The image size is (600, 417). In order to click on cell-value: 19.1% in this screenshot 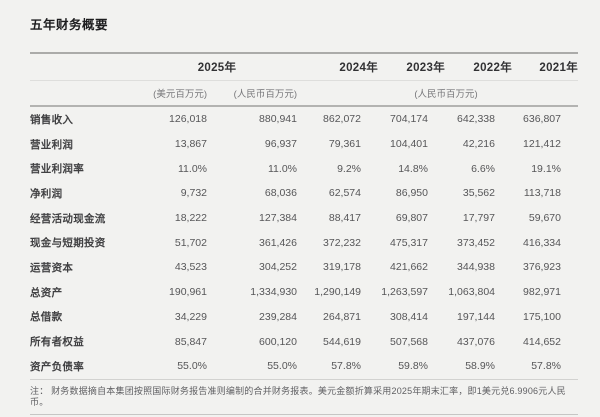, I will do `click(546, 168)`.